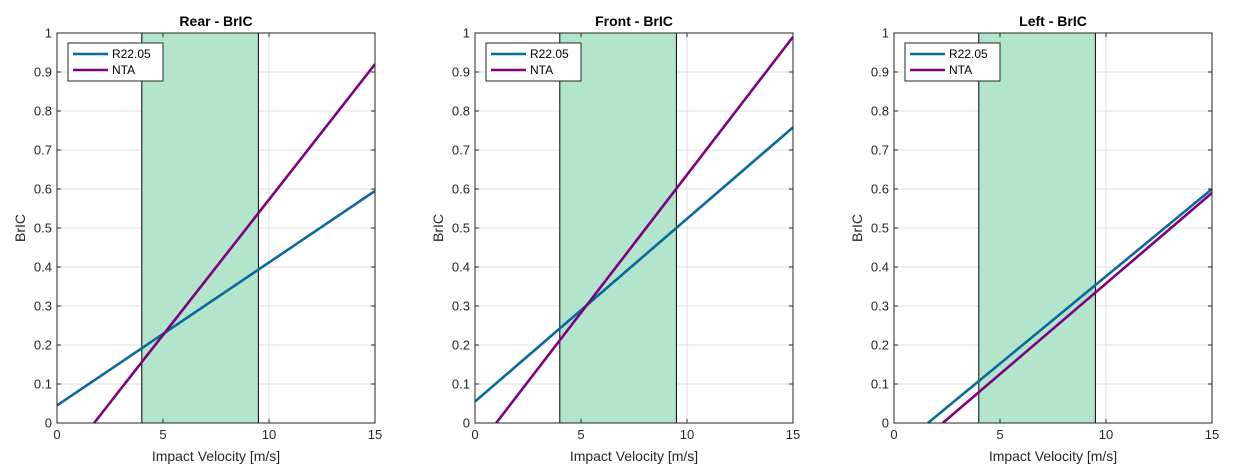  Describe the element at coordinates (634, 21) in the screenshot. I see `chart-title: Front - BrIC` at that location.